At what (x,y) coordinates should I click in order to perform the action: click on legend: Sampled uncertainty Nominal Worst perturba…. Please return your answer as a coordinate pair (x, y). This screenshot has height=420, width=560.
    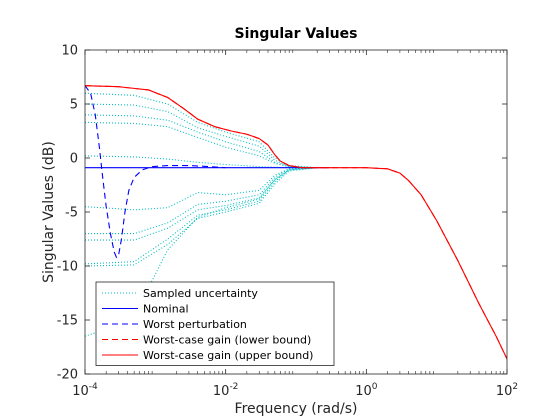
    Looking at the image, I should click on (215, 323).